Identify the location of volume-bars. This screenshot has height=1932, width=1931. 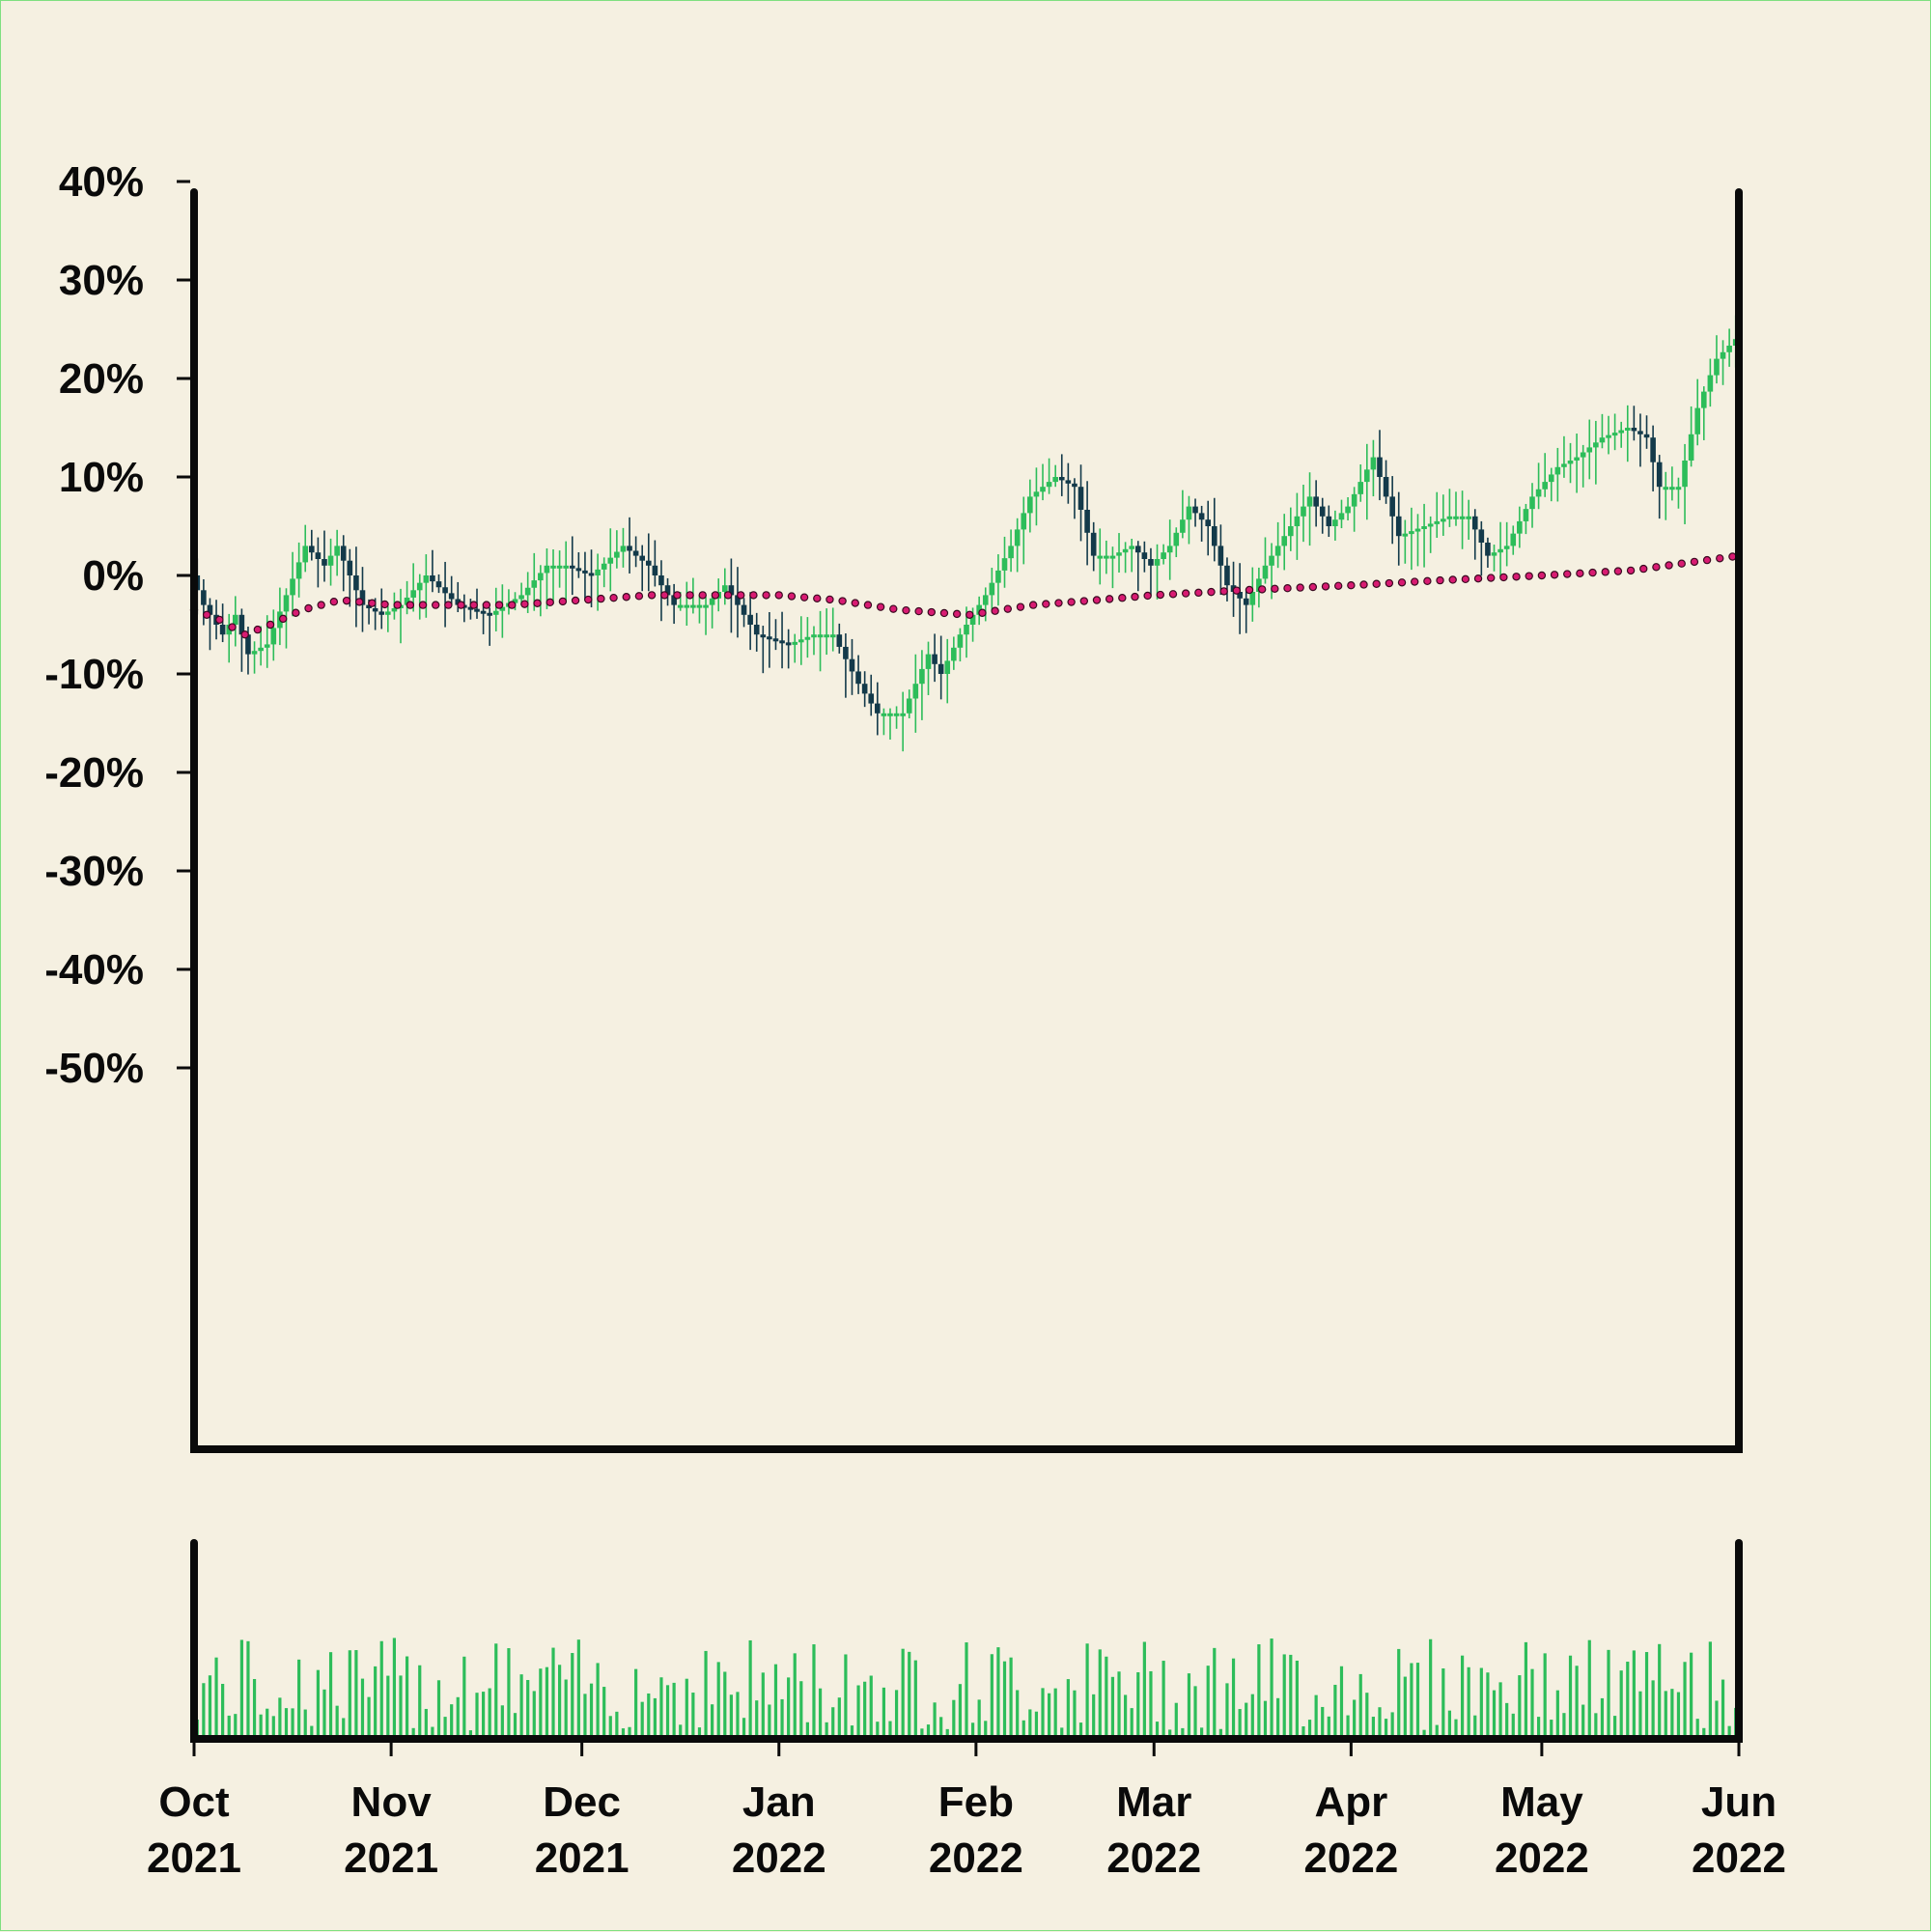
(966, 1687).